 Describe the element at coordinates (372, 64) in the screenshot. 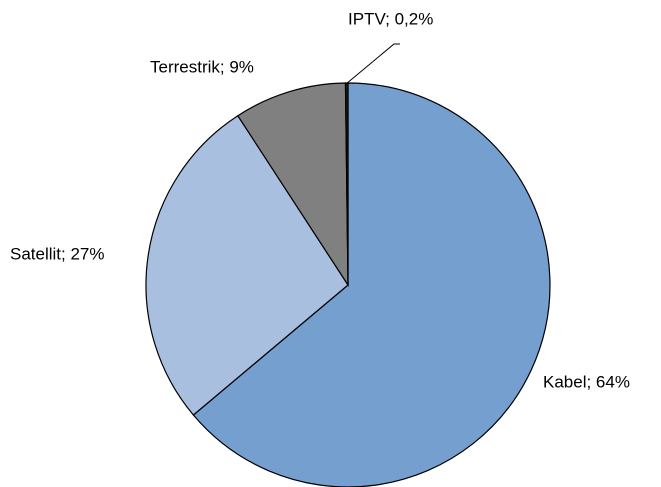

I see `leader-line` at that location.